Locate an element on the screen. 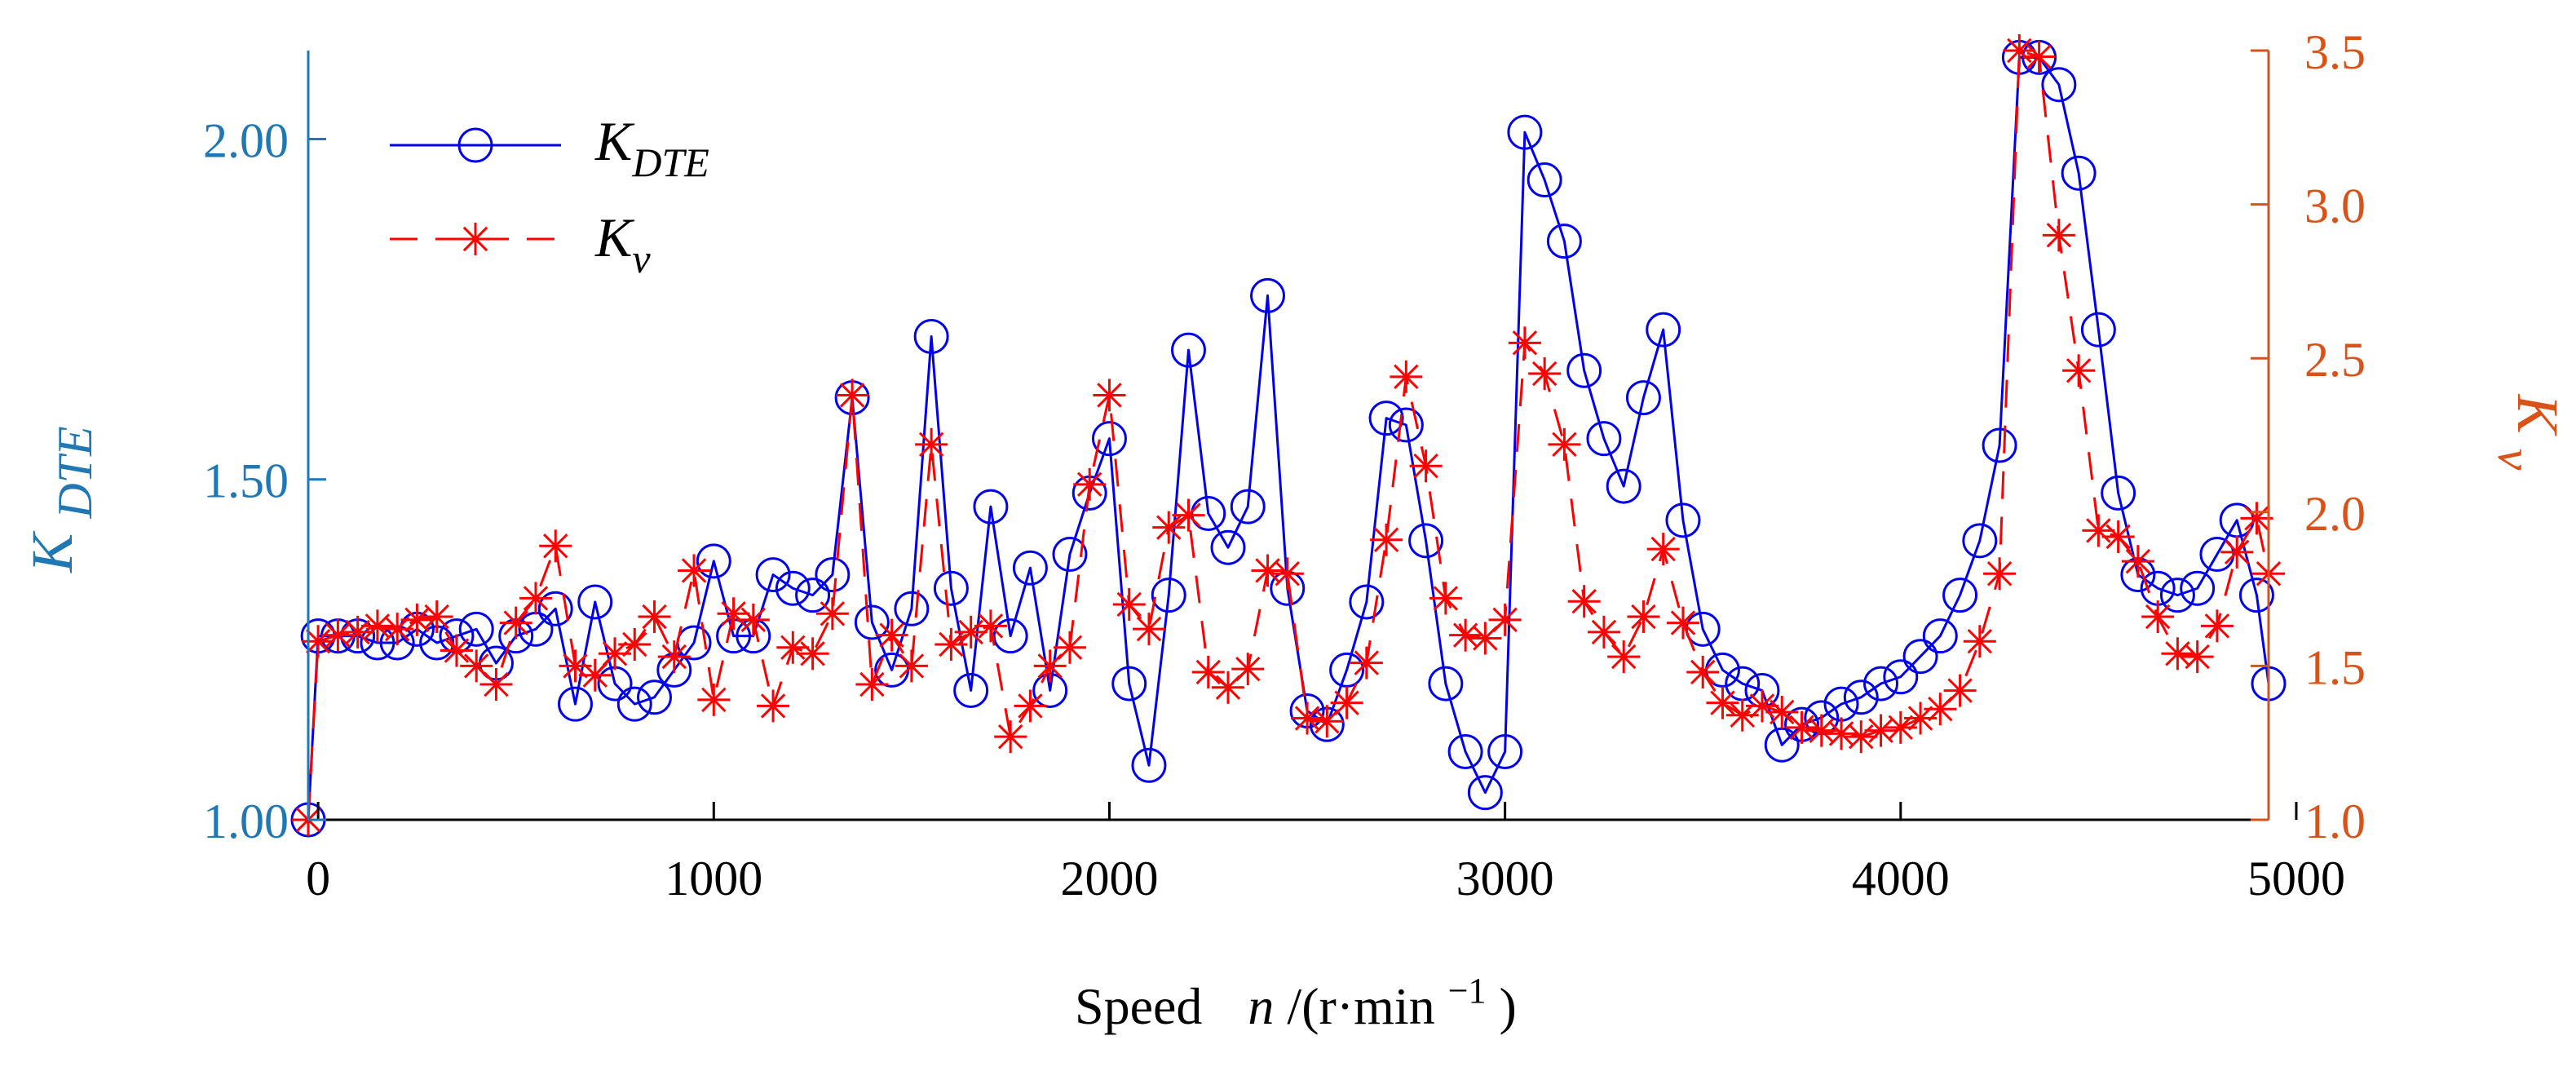 The image size is (2576, 1080). x-tick-label: 3000 is located at coordinates (1505, 878).